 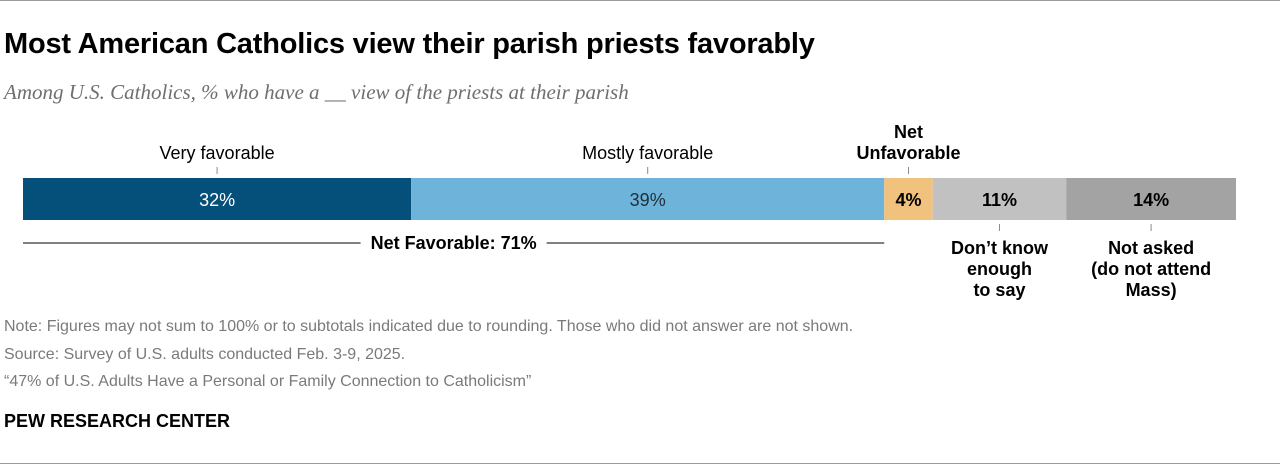 I want to click on bar-value-label: 32%, so click(x=217, y=200).